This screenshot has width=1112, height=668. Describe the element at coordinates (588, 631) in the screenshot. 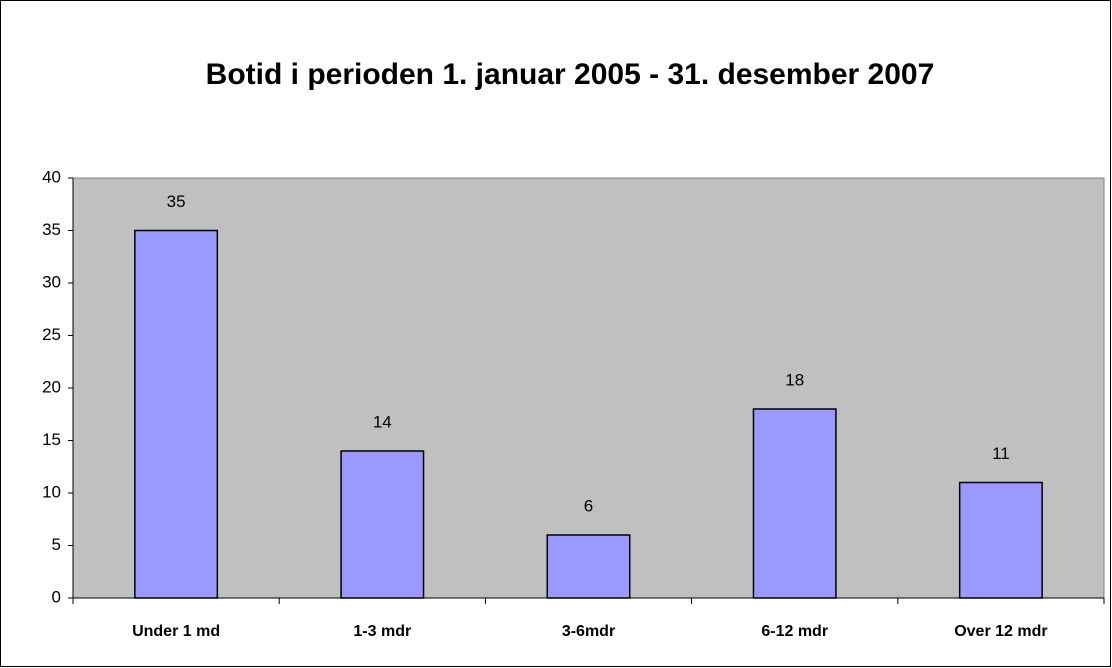

I see `x-tick-label: 3-6mdr` at that location.